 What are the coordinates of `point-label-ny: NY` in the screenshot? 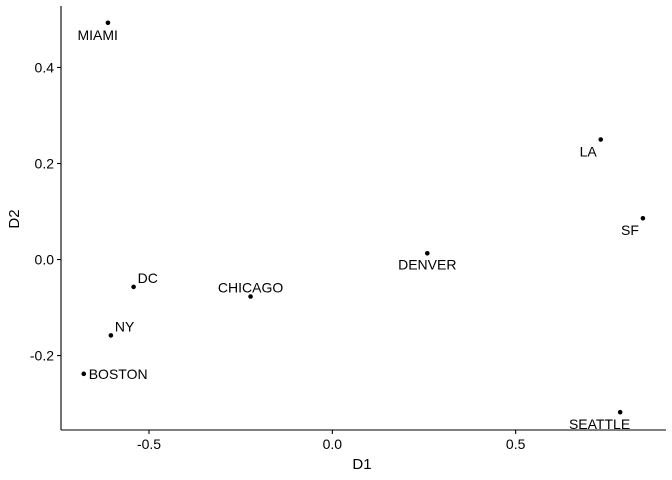 It's located at (125, 326).